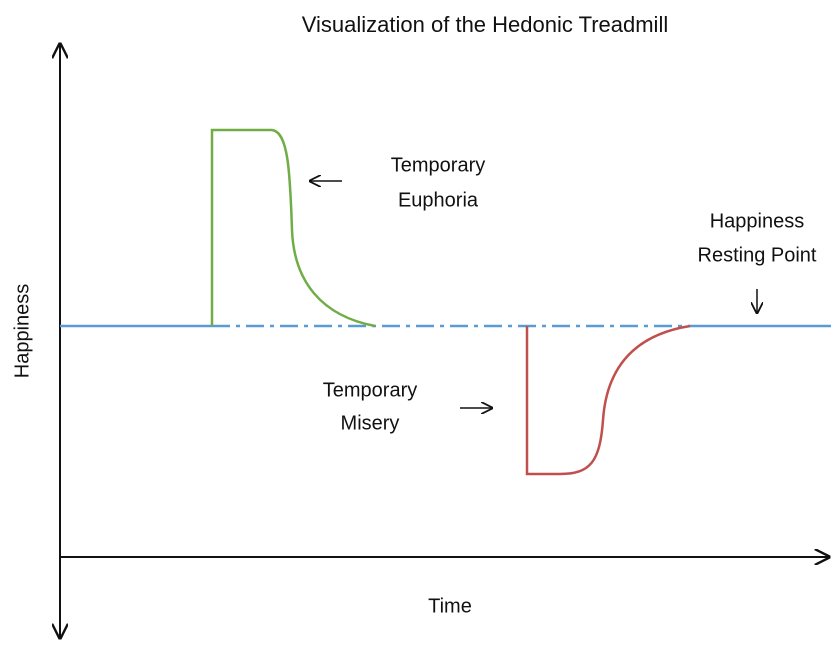  I want to click on annotation: Misery, so click(370, 423).